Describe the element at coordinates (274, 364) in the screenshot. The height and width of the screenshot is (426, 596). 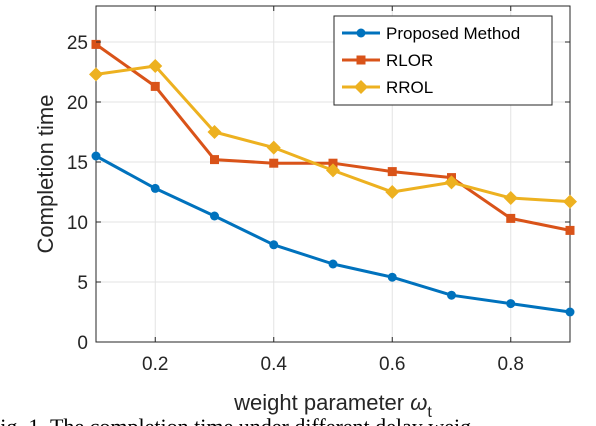
I see `x-tick-label: 0.4` at that location.